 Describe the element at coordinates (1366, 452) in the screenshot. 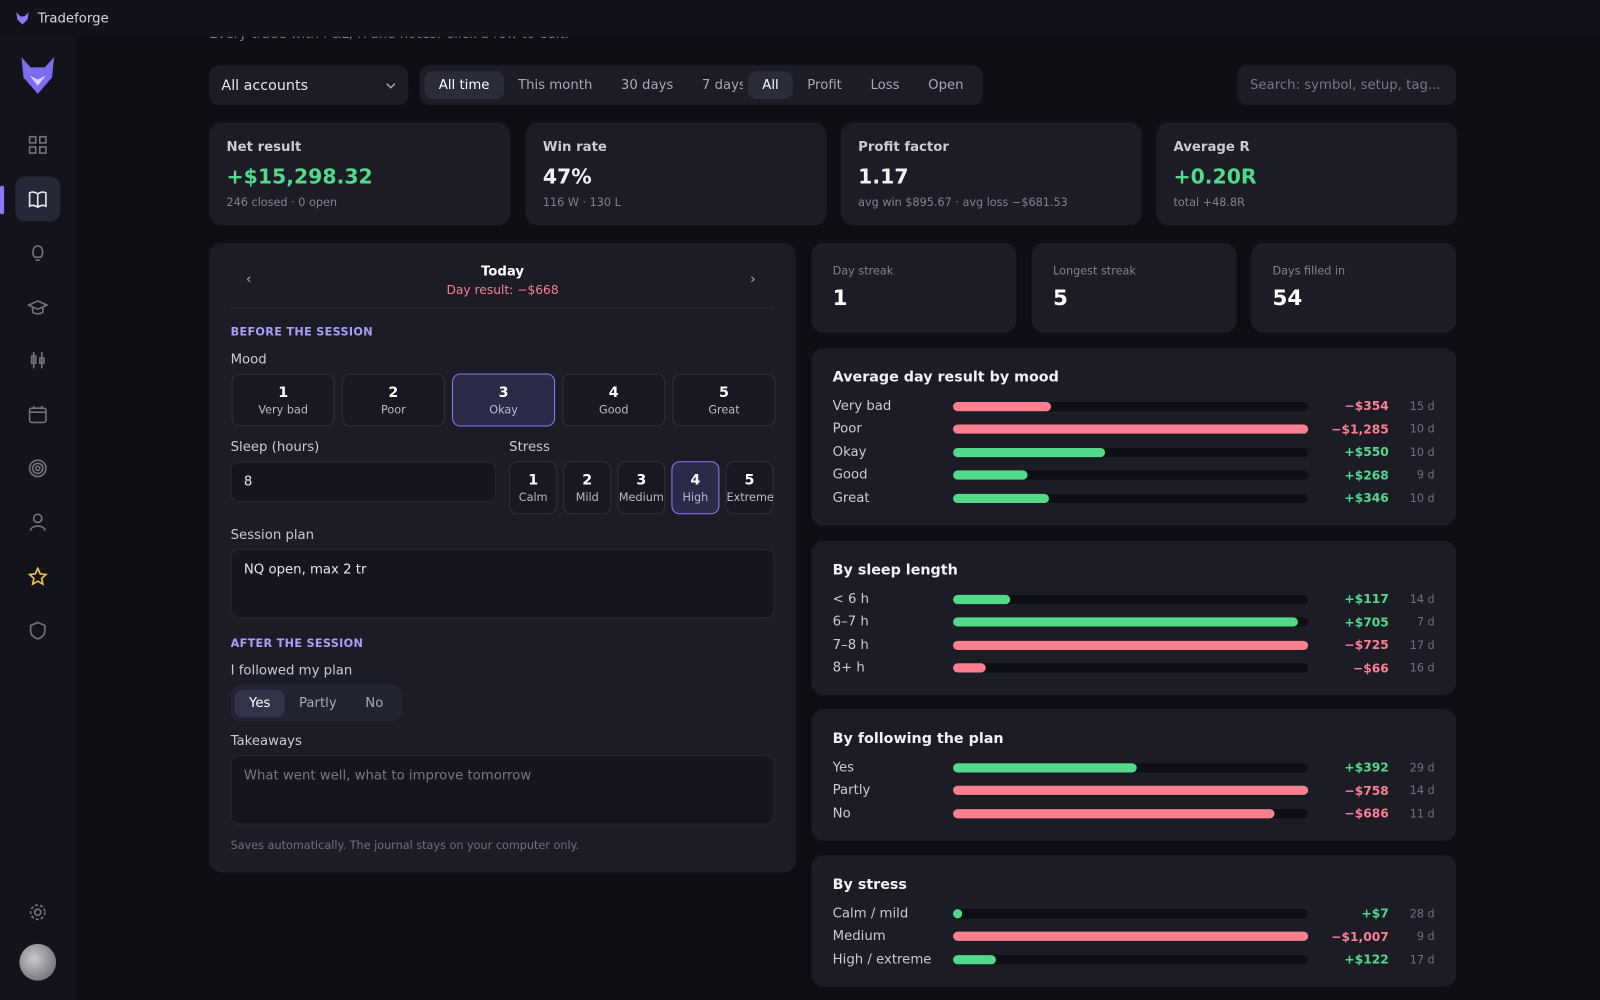

I see `row-value: +$550` at that location.